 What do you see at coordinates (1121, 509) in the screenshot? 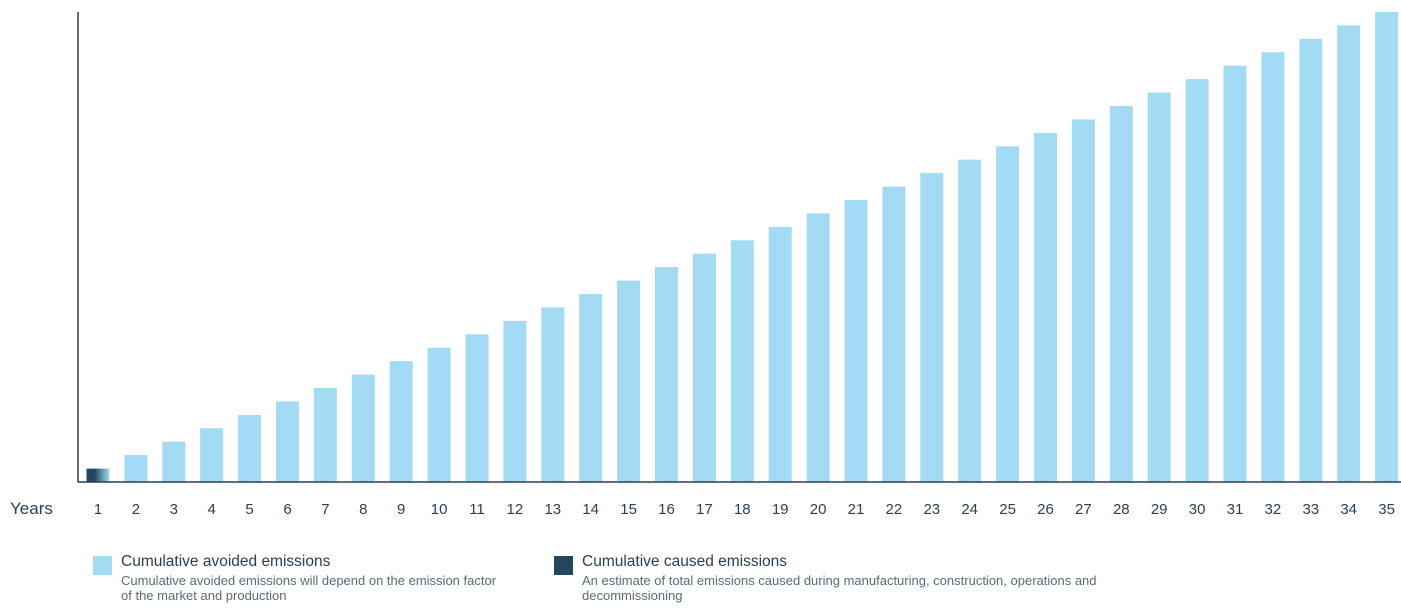
I see `x-tick-label: 28` at bounding box center [1121, 509].